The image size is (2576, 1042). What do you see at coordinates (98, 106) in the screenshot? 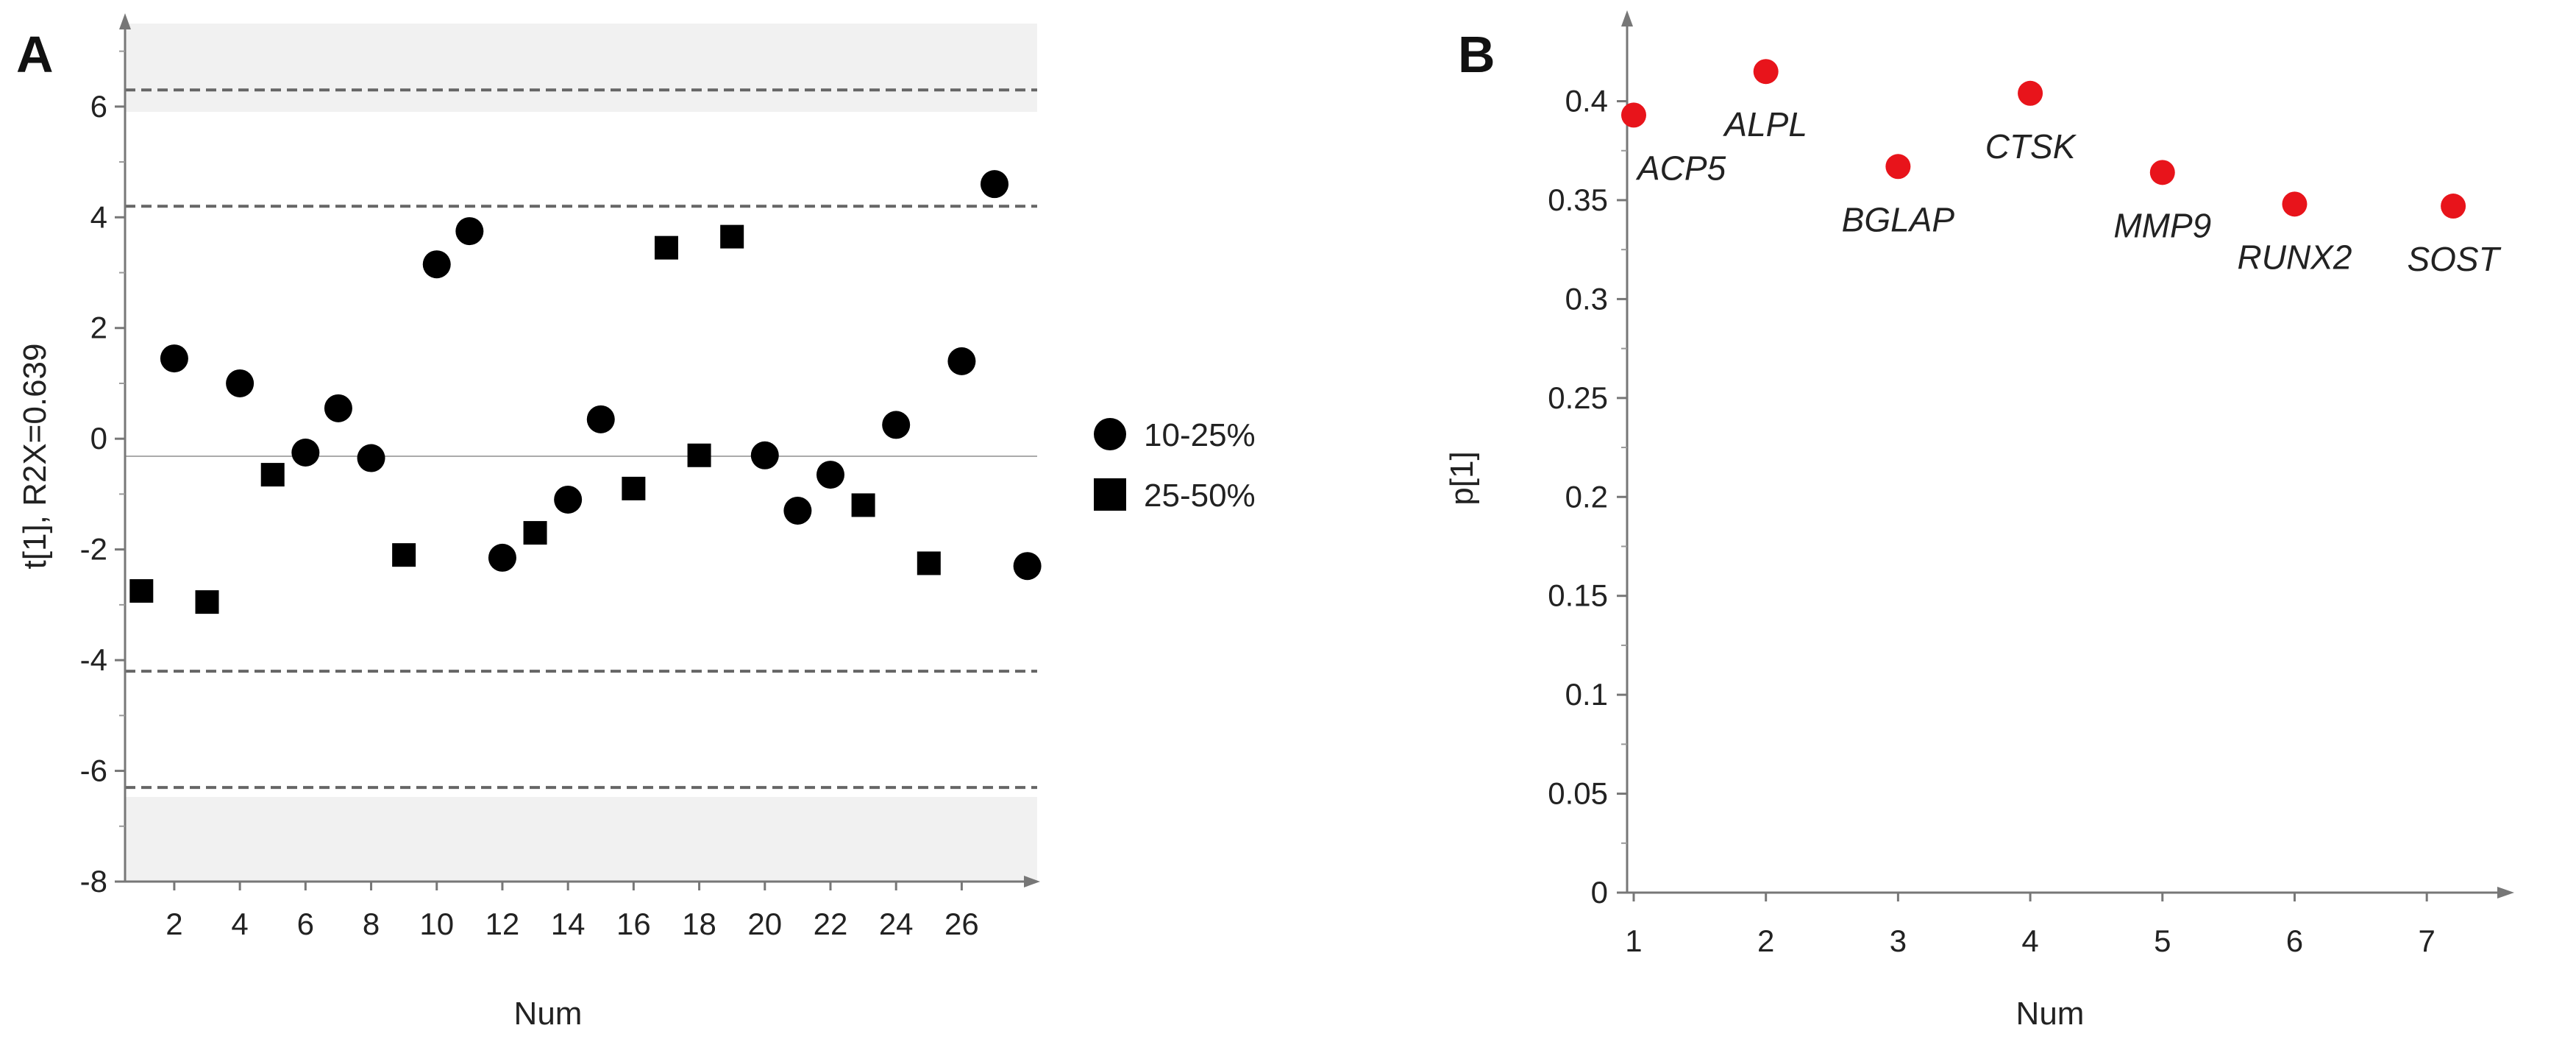
I see `y-tick-label-a: 6` at bounding box center [98, 106].